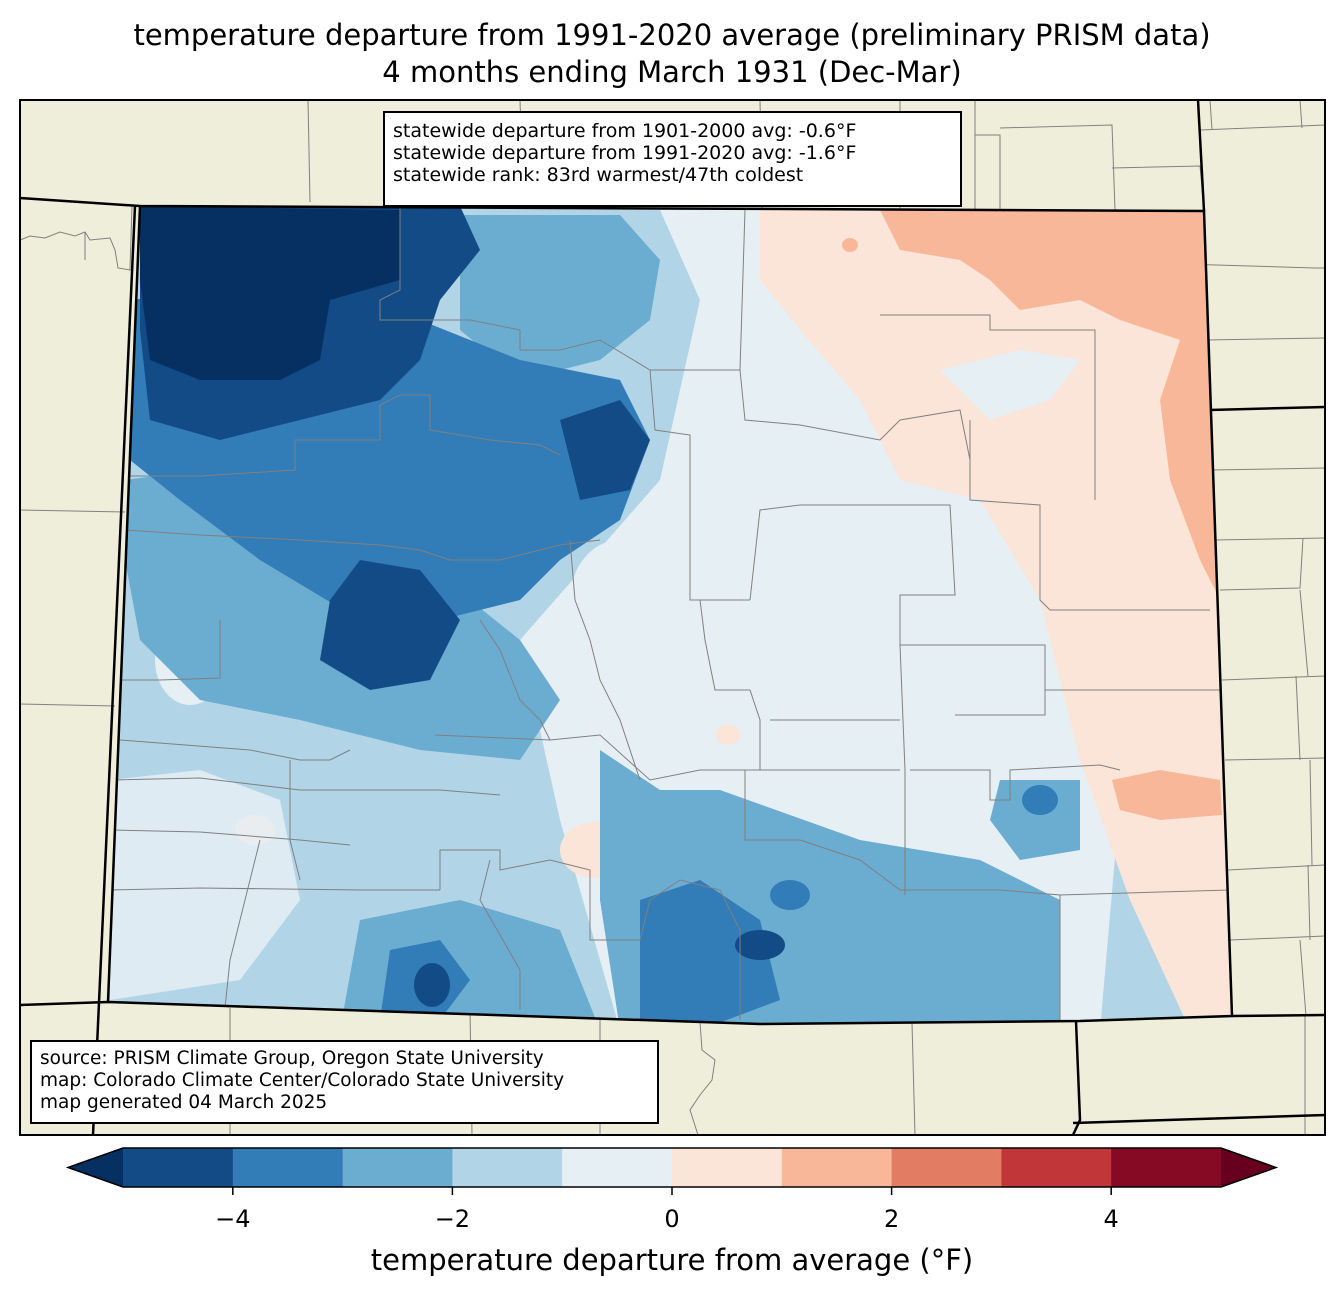 The height and width of the screenshot is (1299, 1344). What do you see at coordinates (452, 1219) in the screenshot?
I see `colorbar-tick-label-1: −2` at bounding box center [452, 1219].